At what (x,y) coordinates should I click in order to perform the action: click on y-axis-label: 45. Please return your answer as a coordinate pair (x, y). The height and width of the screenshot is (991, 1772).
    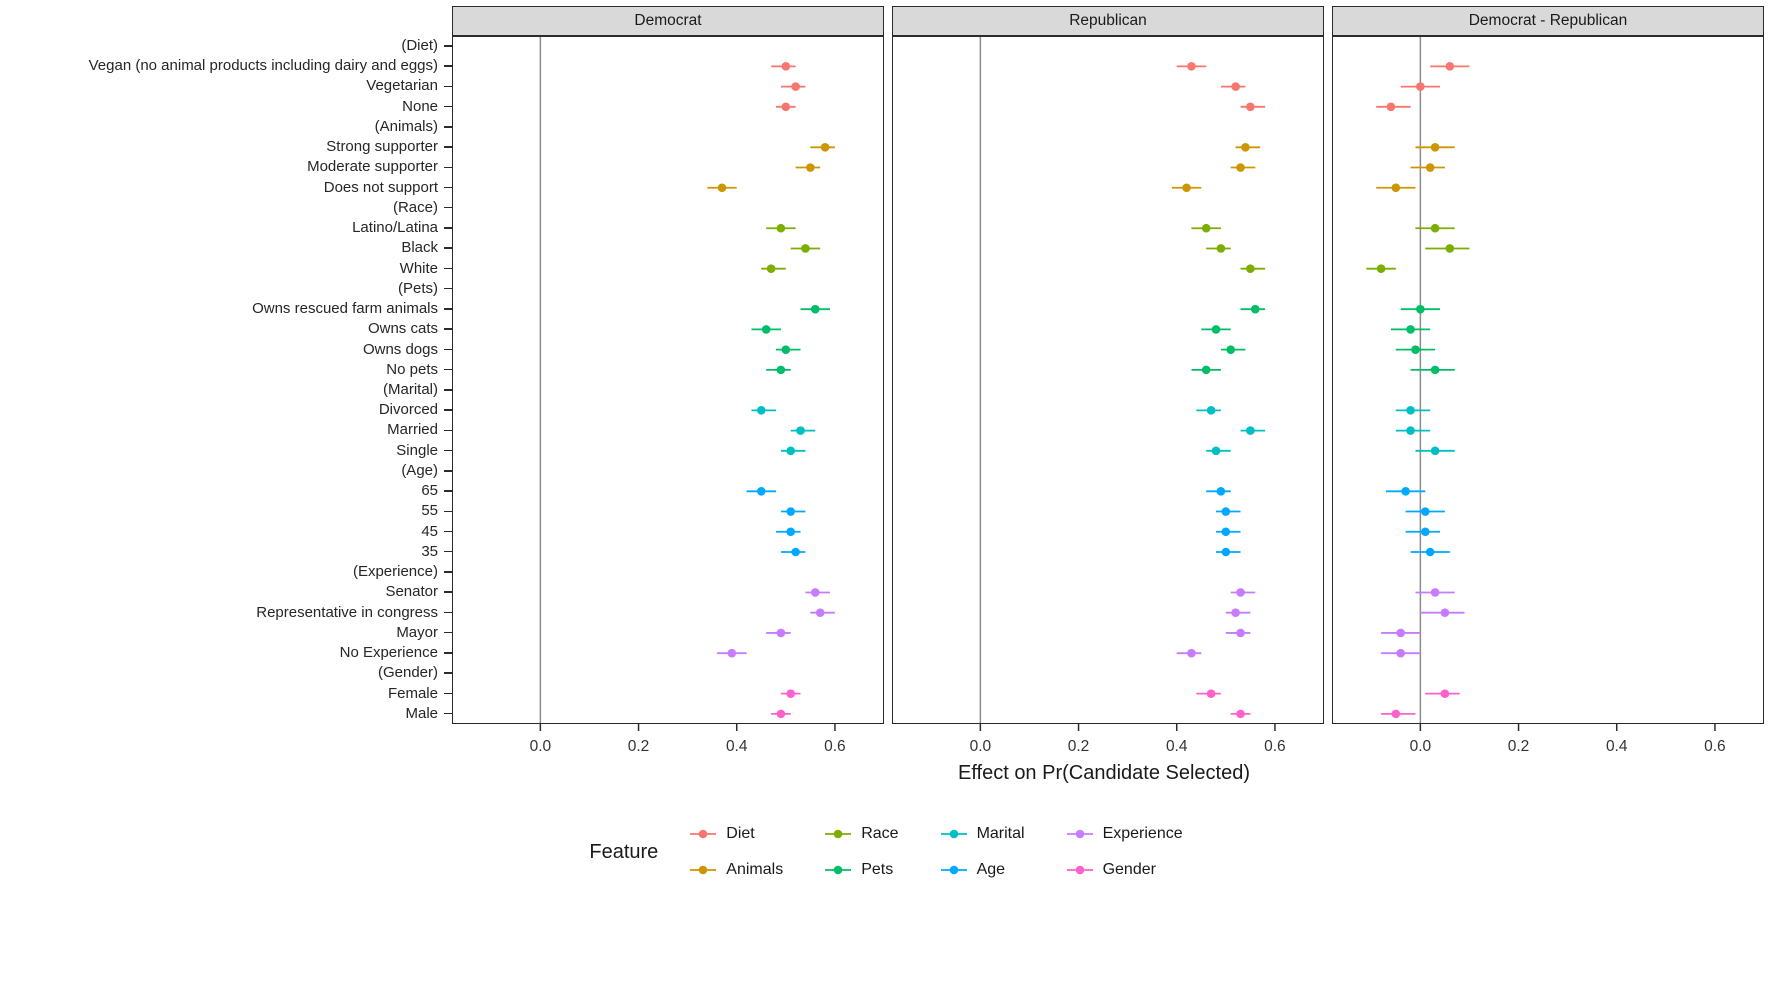
    Looking at the image, I should click on (226, 532).